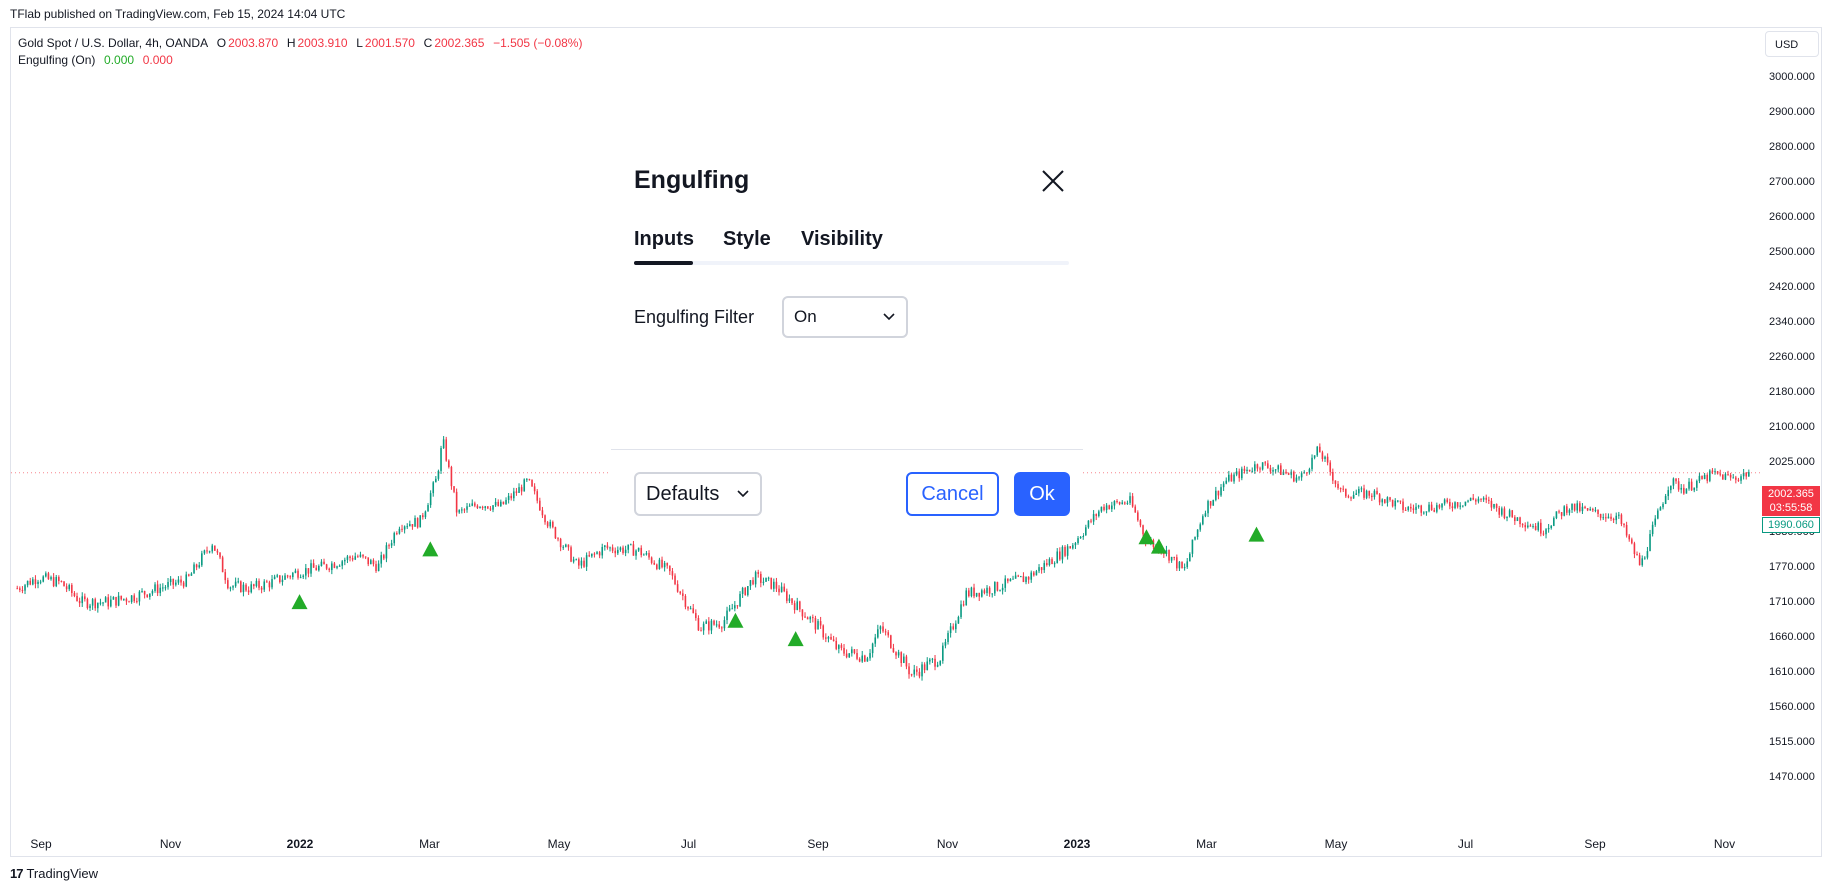  Describe the element at coordinates (1042, 494) in the screenshot. I see `ok-button: Ok` at that location.